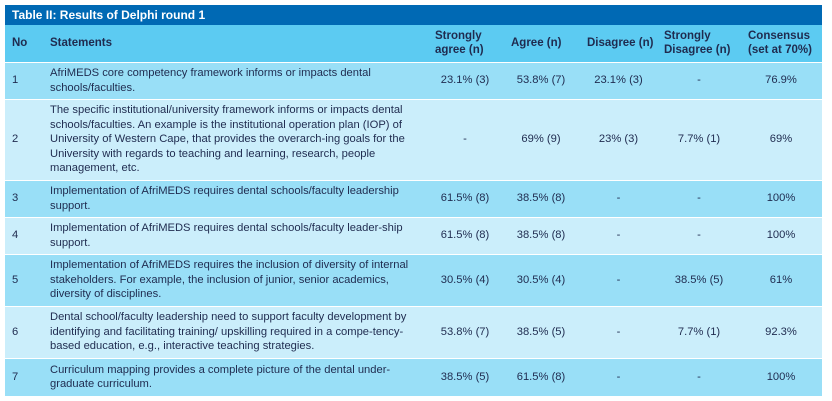 This screenshot has width=832, height=401. What do you see at coordinates (465, 139) in the screenshot?
I see `strongly-agree-cell: -` at bounding box center [465, 139].